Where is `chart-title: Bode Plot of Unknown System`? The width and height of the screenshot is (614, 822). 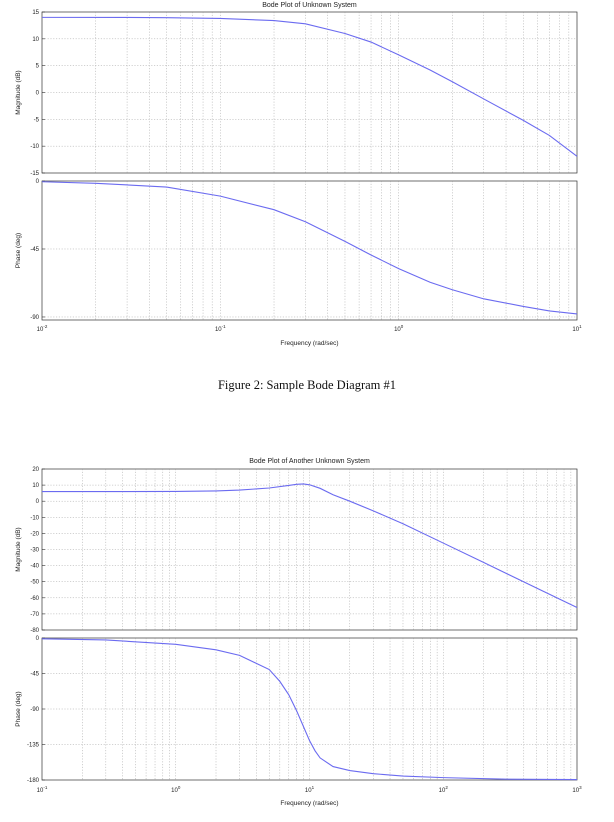
chart-title: Bode Plot of Unknown System is located at coordinates (309, 5).